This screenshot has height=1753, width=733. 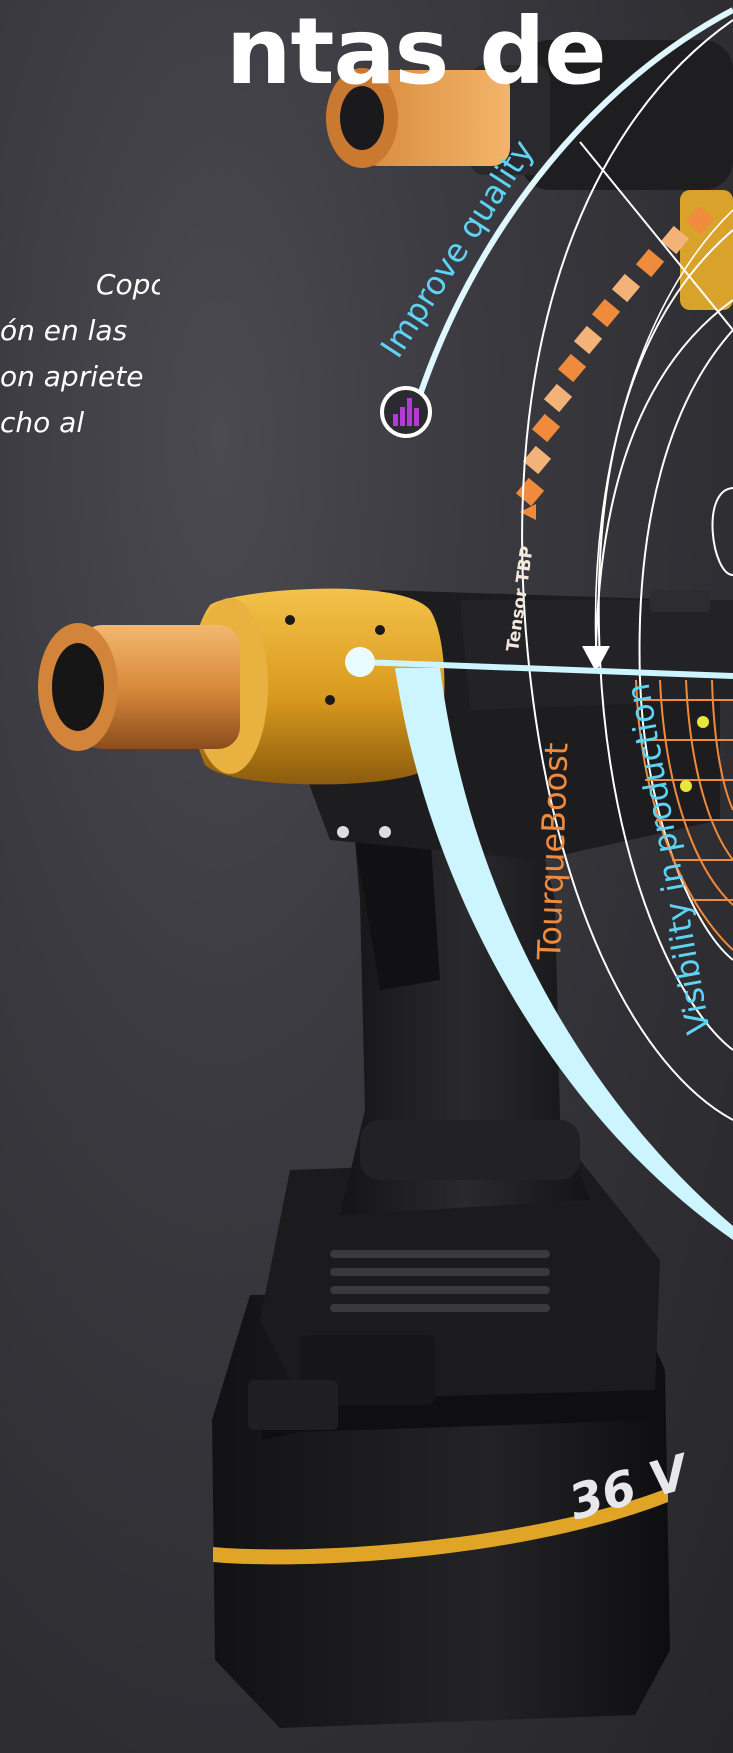 I want to click on intro-line-4: cho al, so click(x=42, y=422).